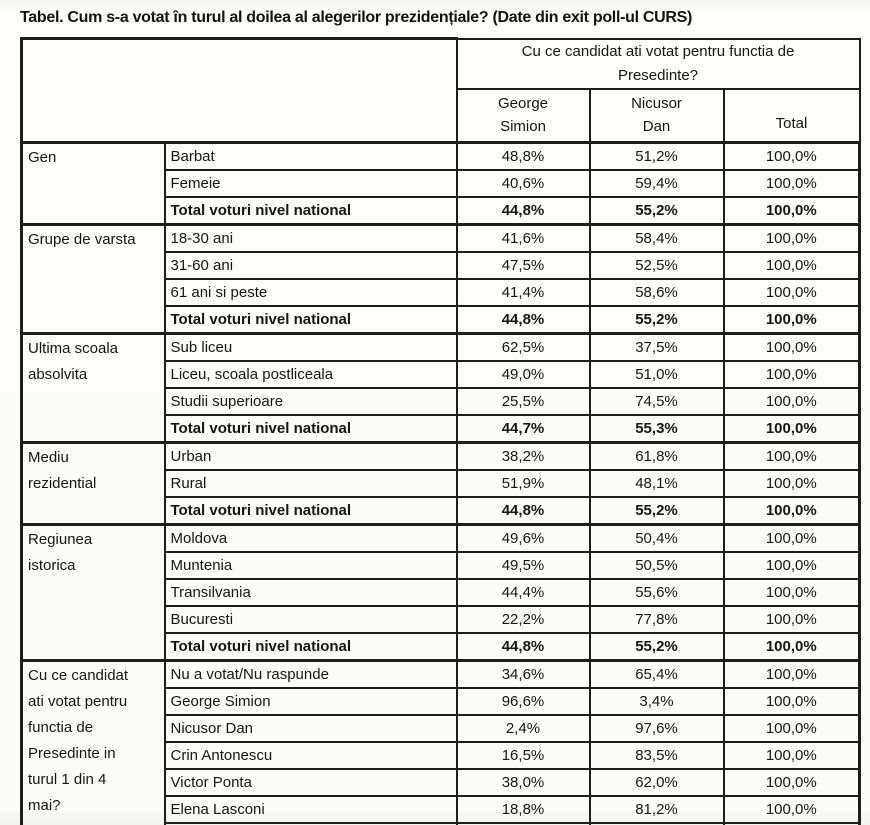  I want to click on nicusor-dan-value: 51,2%, so click(656, 155).